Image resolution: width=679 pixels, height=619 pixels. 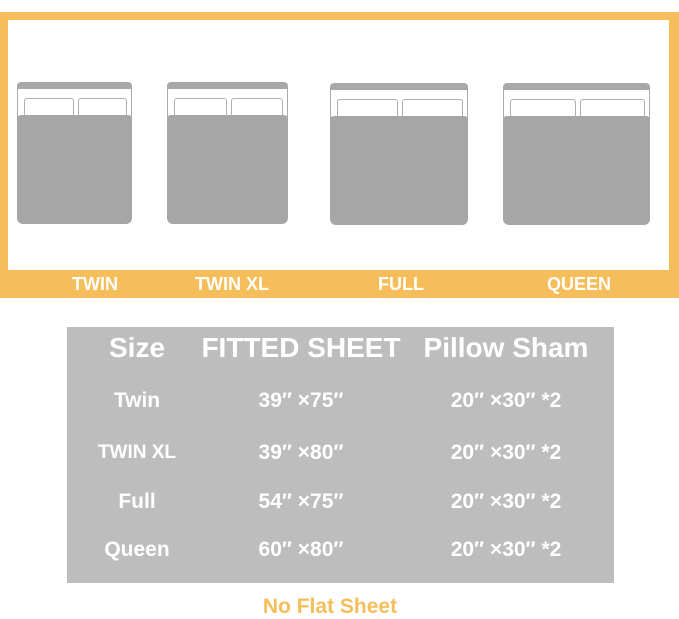 I want to click on row-size: Queen, so click(x=137, y=549).